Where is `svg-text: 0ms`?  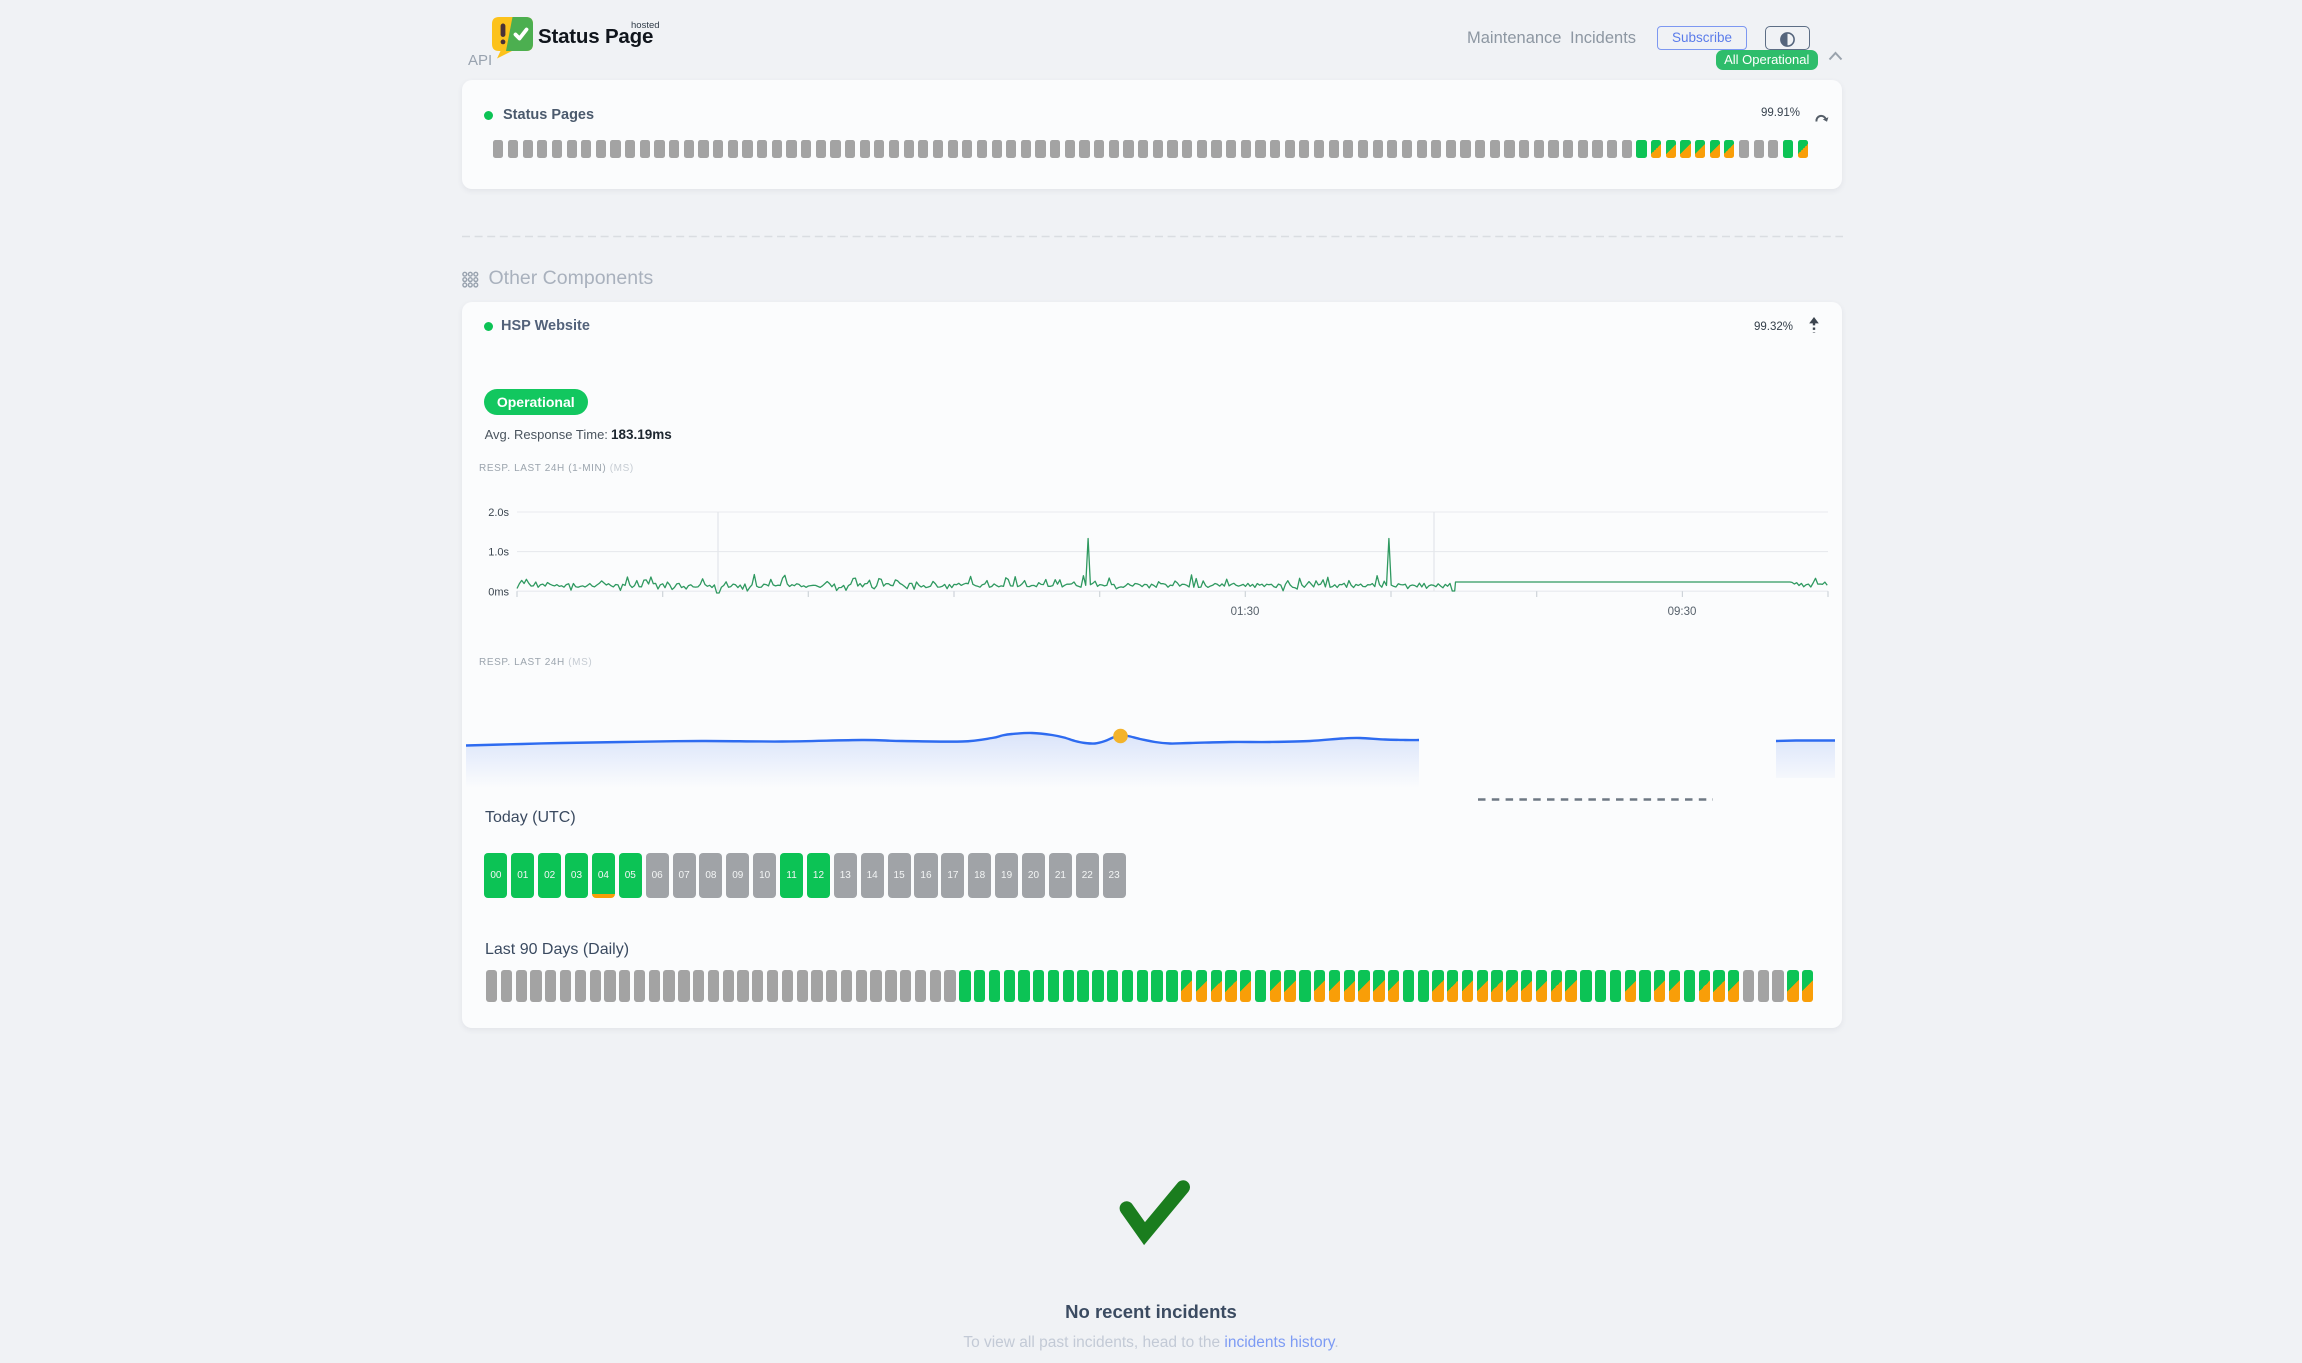 svg-text: 0ms is located at coordinates (498, 593).